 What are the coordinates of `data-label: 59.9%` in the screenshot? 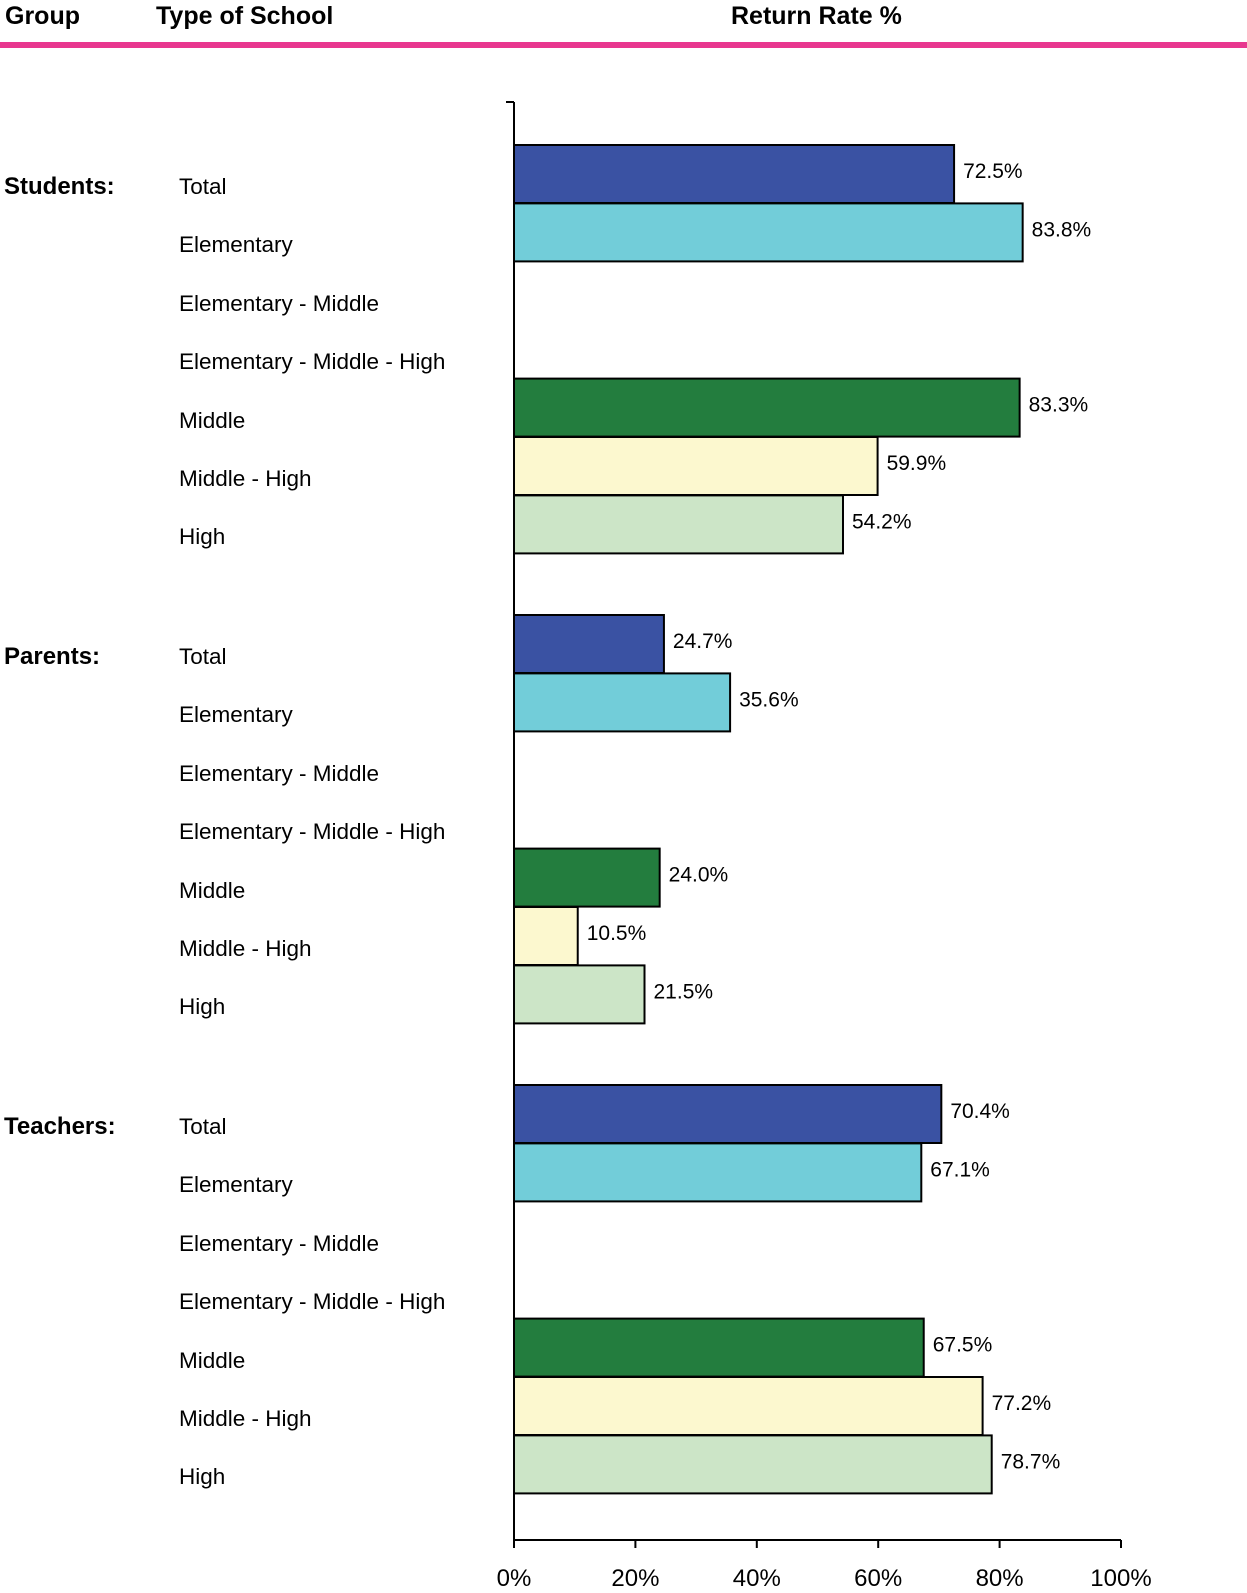 It's located at (917, 463).